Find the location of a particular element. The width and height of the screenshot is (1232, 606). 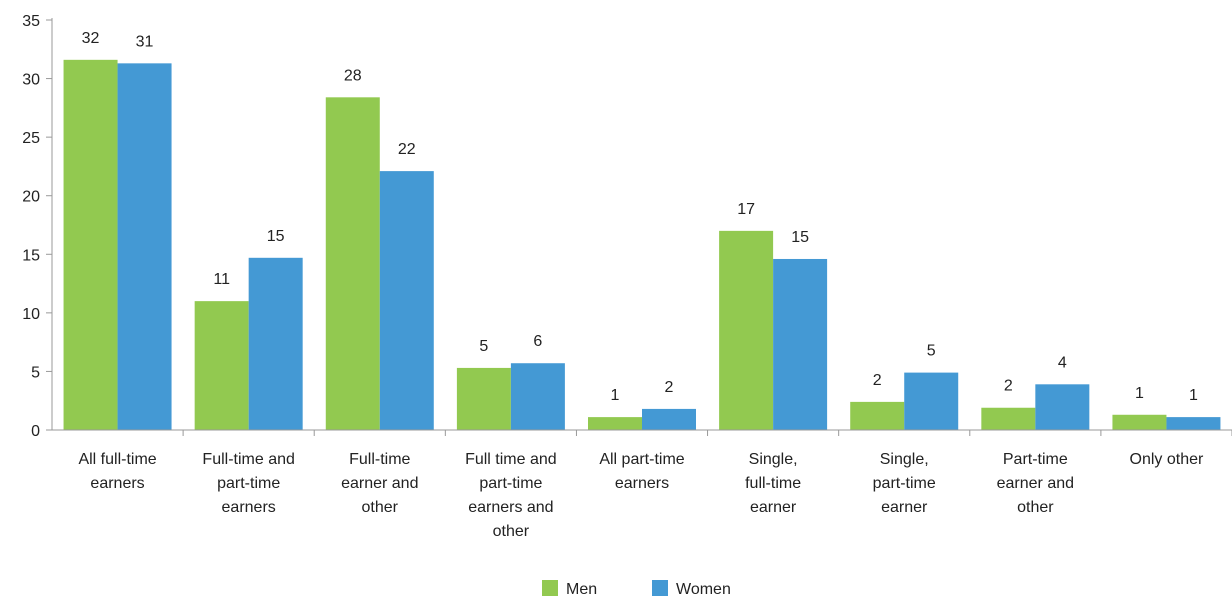

y-tick-label: 15 is located at coordinates (31, 255).